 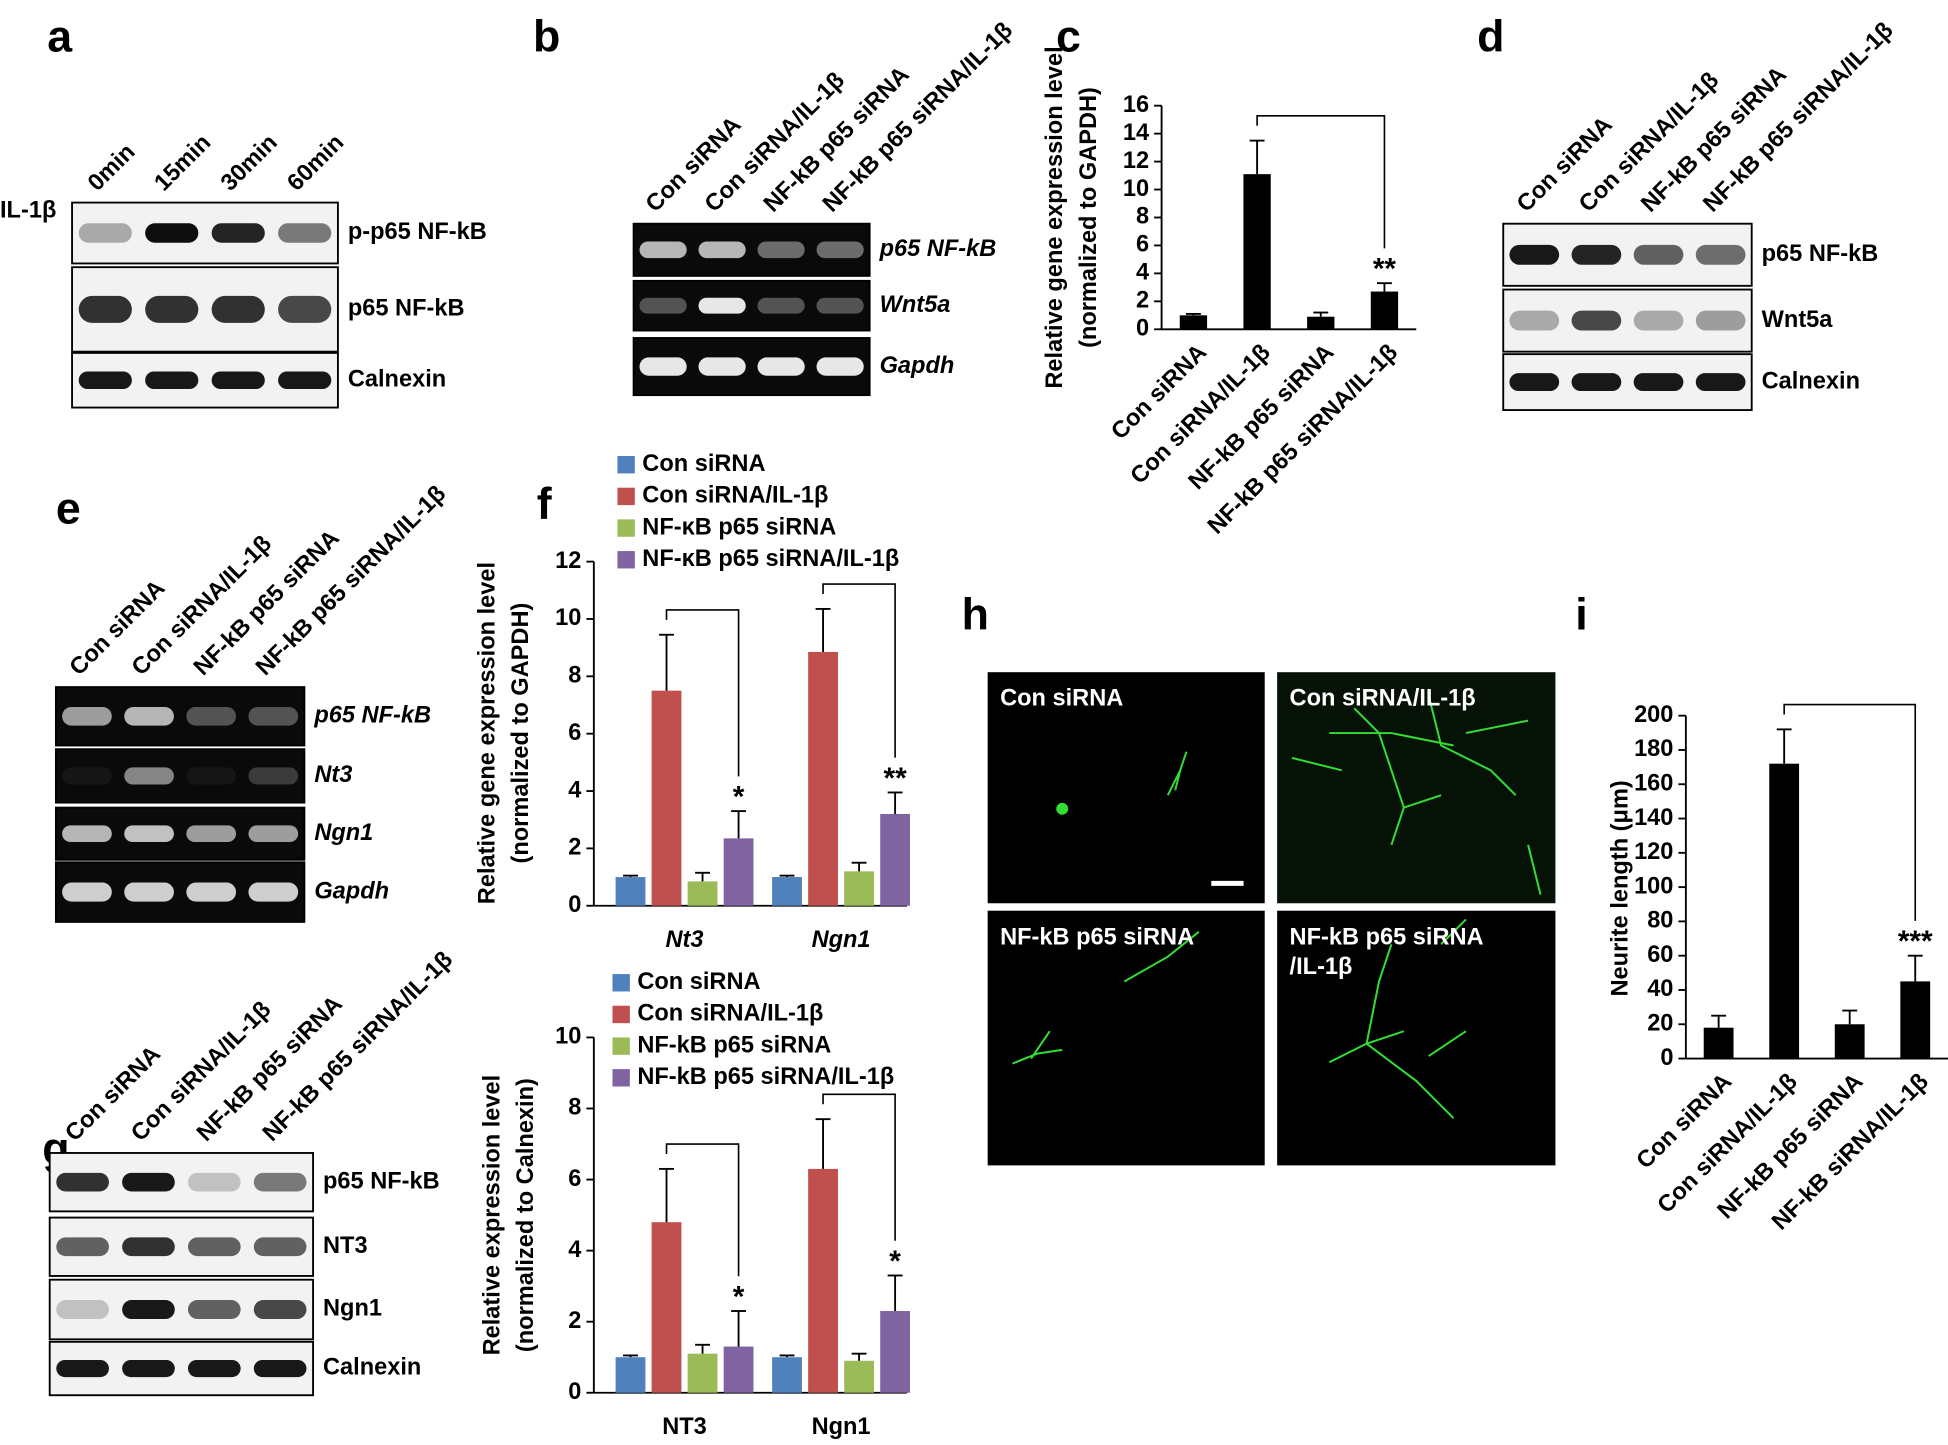 I want to click on x-tick-label: Ngn1, so click(x=841, y=940).